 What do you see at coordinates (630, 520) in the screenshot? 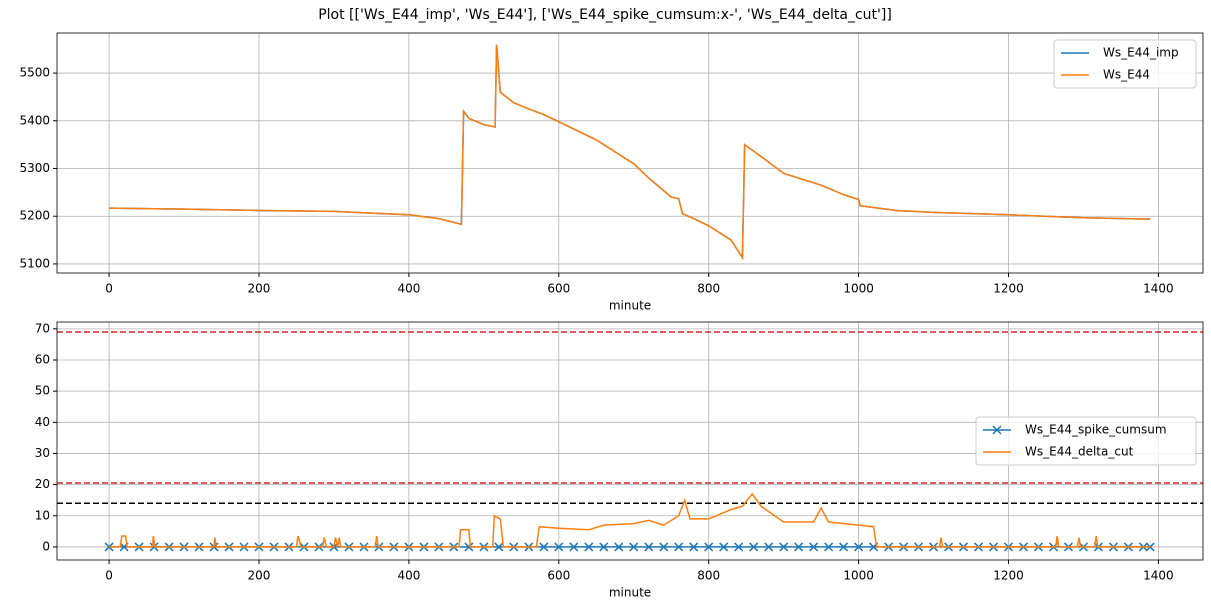
I see `series-line` at bounding box center [630, 520].